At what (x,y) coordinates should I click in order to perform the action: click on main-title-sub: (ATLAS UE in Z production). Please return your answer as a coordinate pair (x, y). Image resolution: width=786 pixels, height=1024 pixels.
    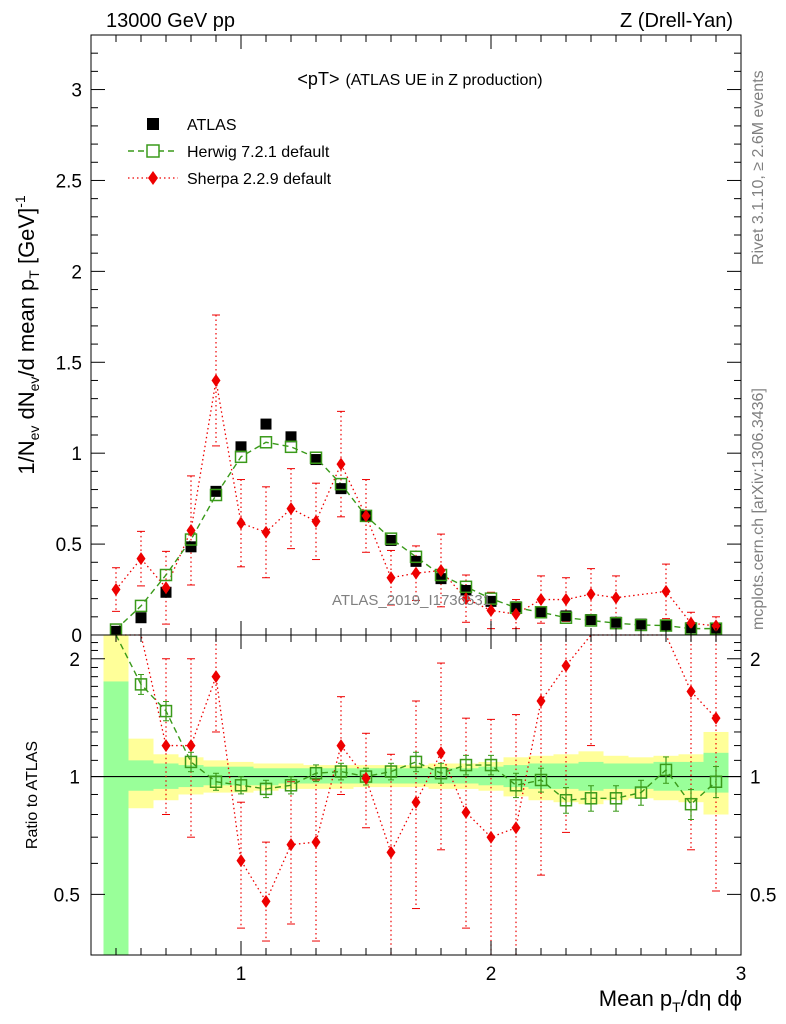
    Looking at the image, I should click on (443, 80).